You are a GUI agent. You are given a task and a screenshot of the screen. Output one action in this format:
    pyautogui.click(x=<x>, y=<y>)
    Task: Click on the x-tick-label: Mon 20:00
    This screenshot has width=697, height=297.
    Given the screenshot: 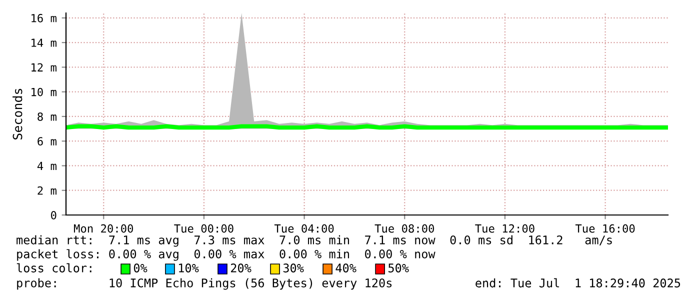 What is the action you would take?
    pyautogui.click(x=104, y=228)
    